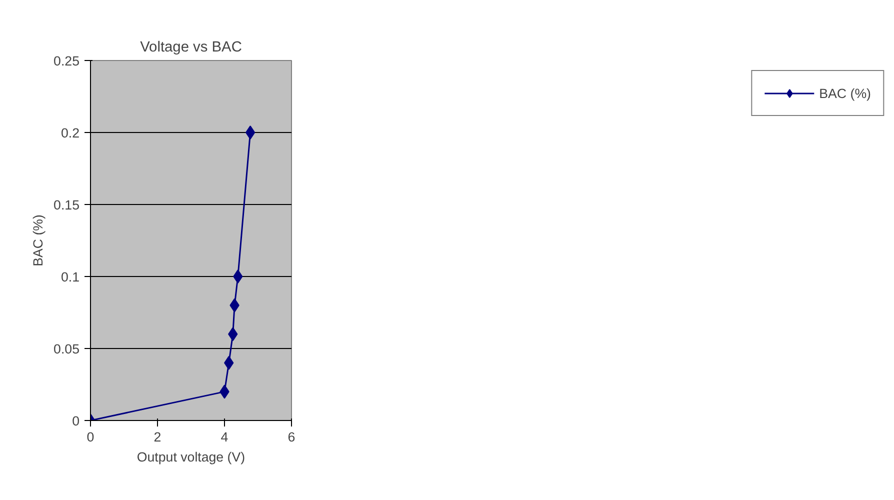 The height and width of the screenshot is (500, 894). Describe the element at coordinates (224, 437) in the screenshot. I see `x-tick-label: 4` at that location.